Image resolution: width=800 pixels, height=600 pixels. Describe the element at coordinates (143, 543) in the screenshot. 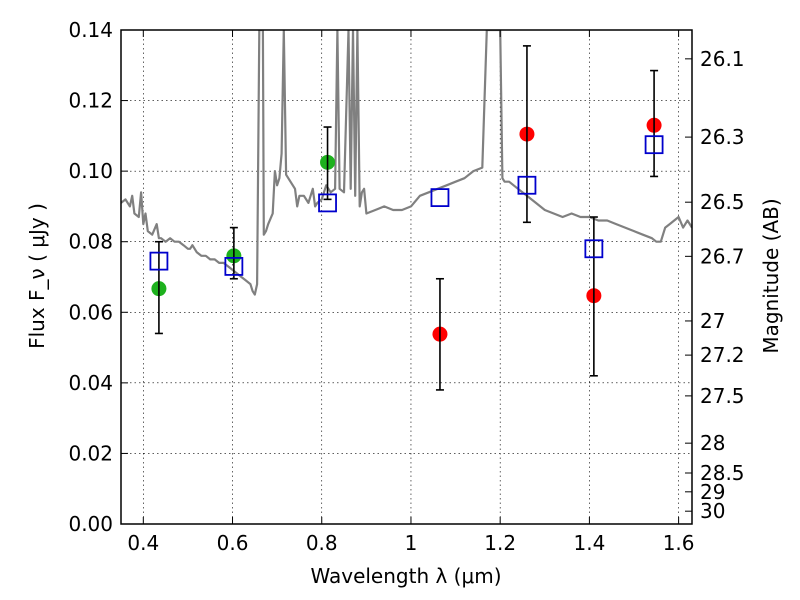

I see `x-tick-label: 0.4` at that location.